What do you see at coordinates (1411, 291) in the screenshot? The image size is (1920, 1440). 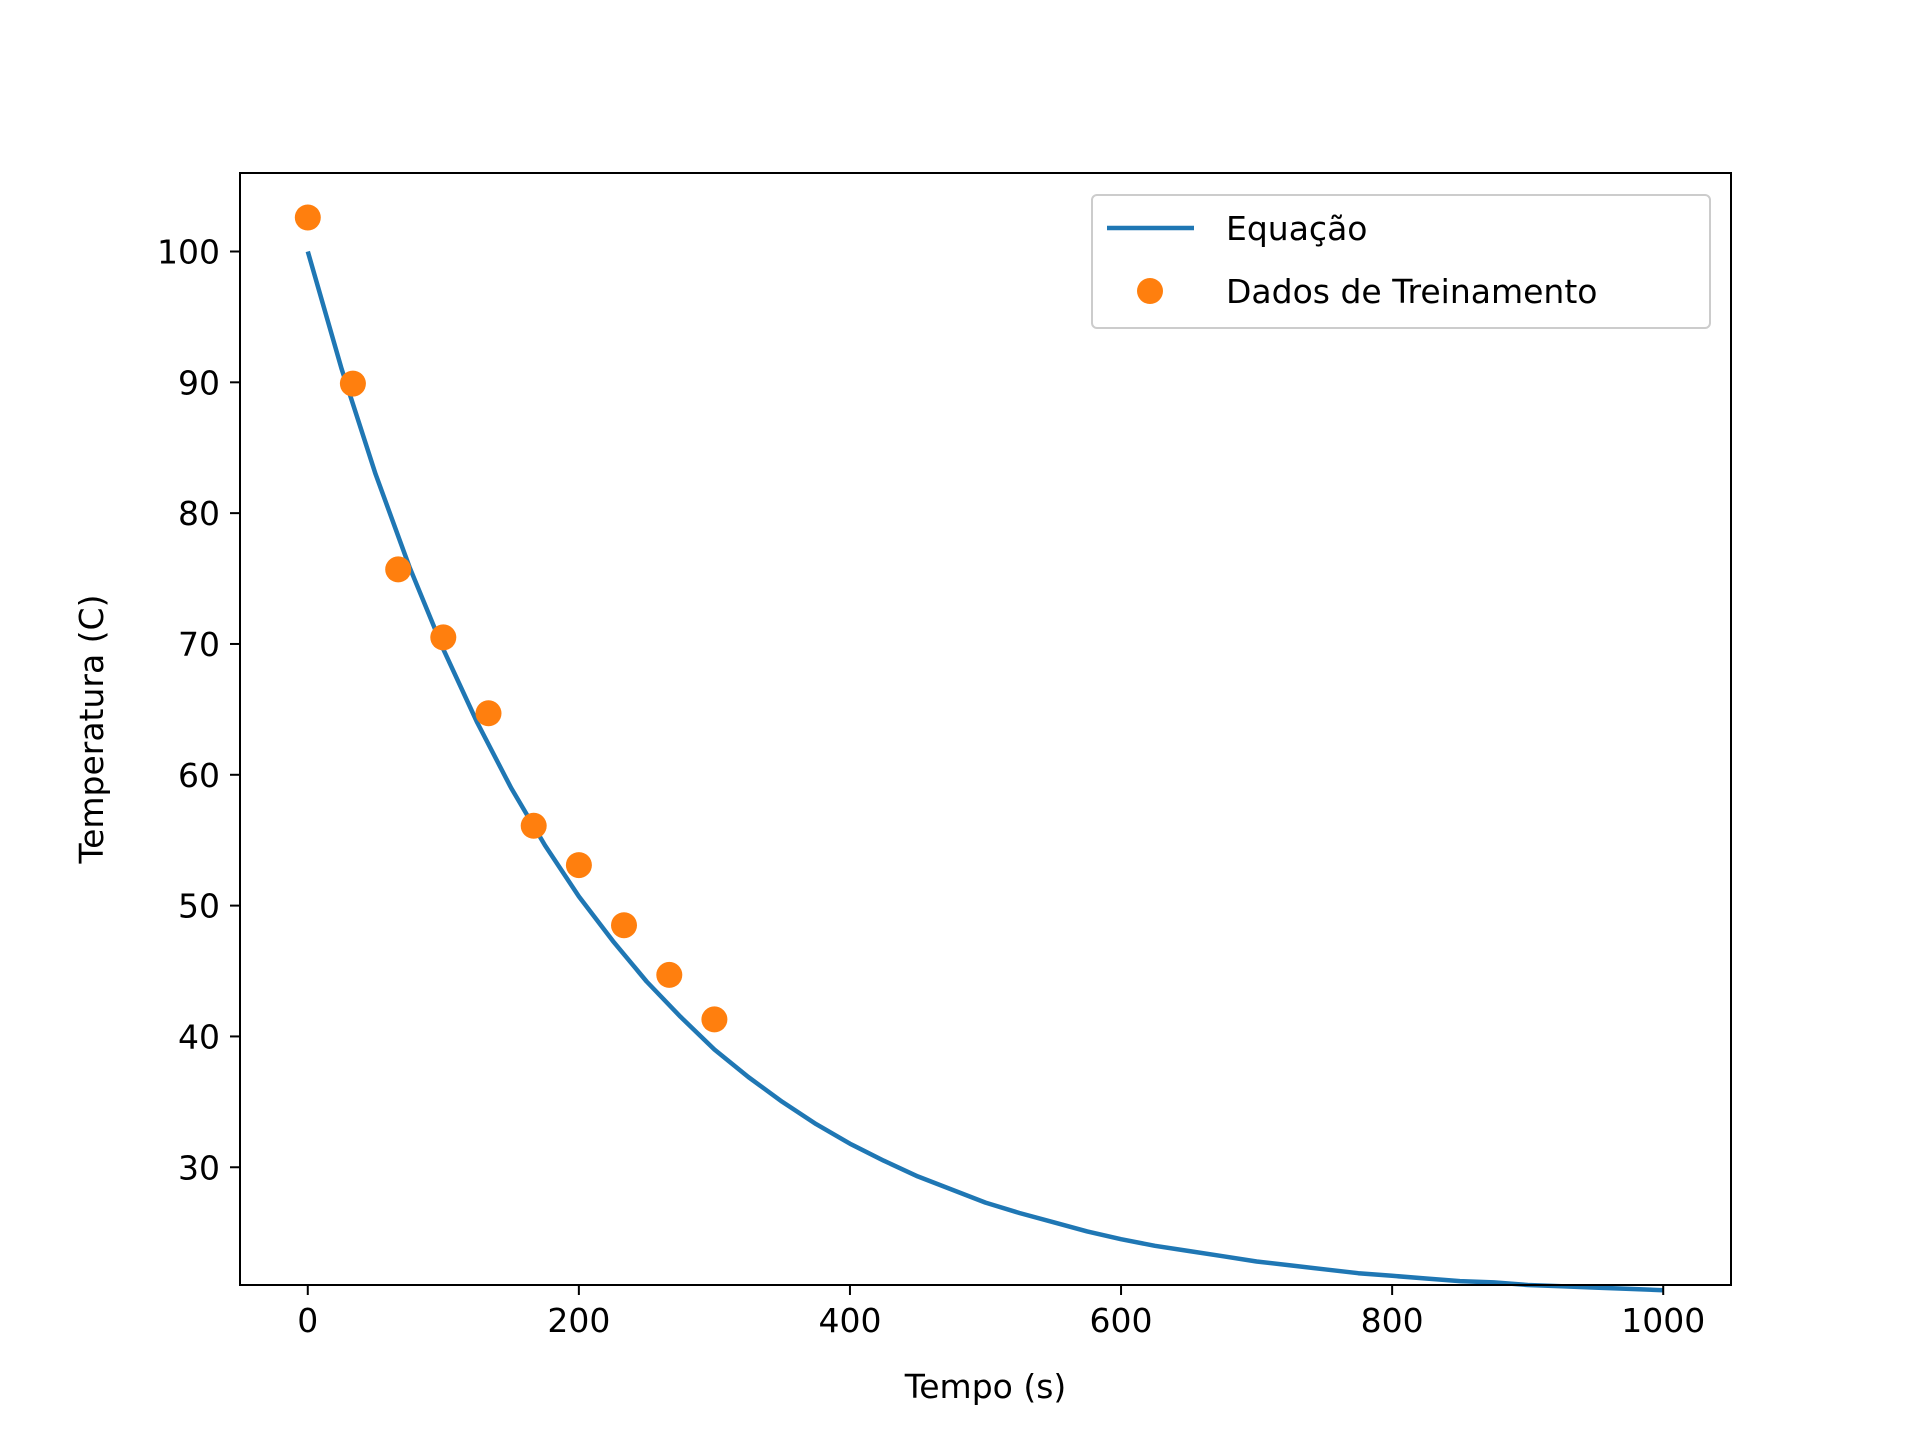 I see `legend-label-dados: Dados de Treinamento` at bounding box center [1411, 291].